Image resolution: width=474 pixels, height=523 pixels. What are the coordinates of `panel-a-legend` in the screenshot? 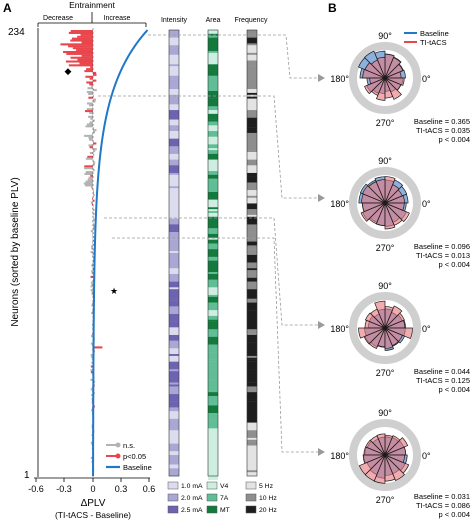 It's located at (113, 455).